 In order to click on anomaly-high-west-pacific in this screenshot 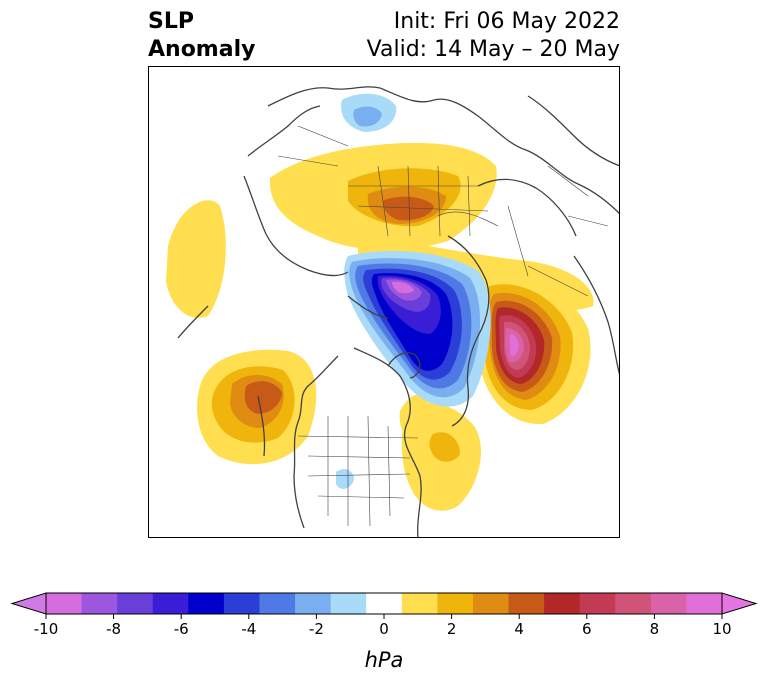, I will do `click(196, 259)`.